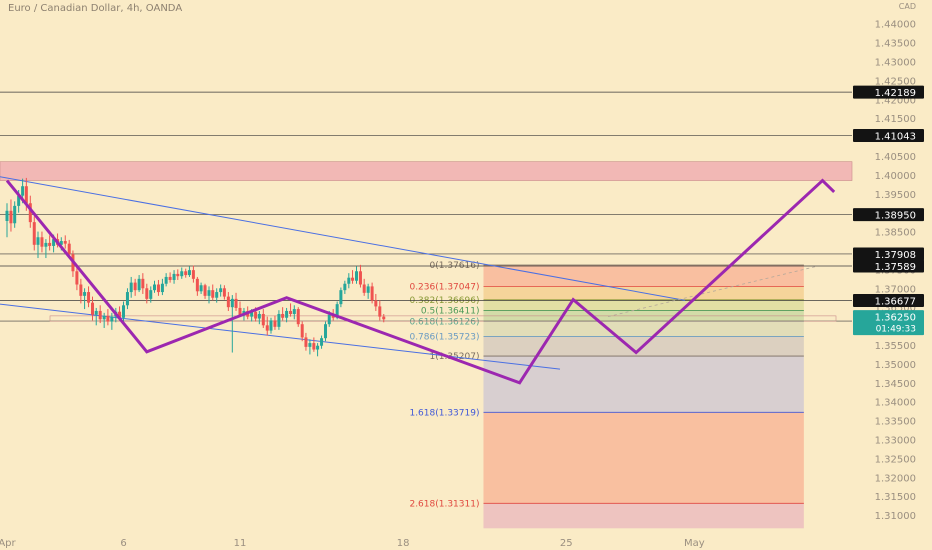  Describe the element at coordinates (123, 543) in the screenshot. I see `x-tick-label: 6` at that location.